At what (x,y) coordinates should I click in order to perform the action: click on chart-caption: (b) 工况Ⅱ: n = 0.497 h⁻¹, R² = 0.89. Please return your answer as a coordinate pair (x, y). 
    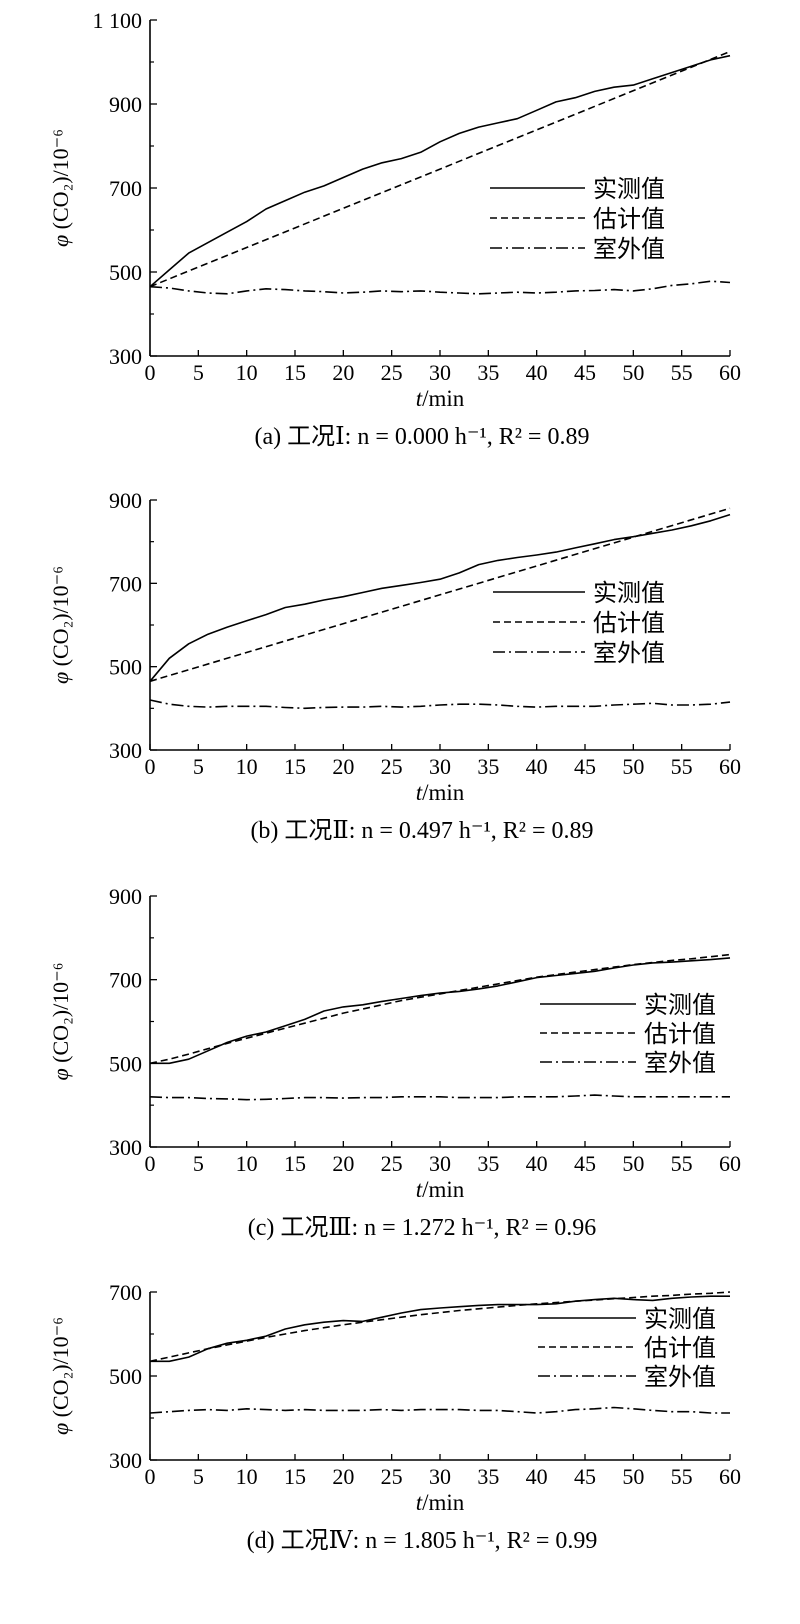
    Looking at the image, I should click on (421, 831).